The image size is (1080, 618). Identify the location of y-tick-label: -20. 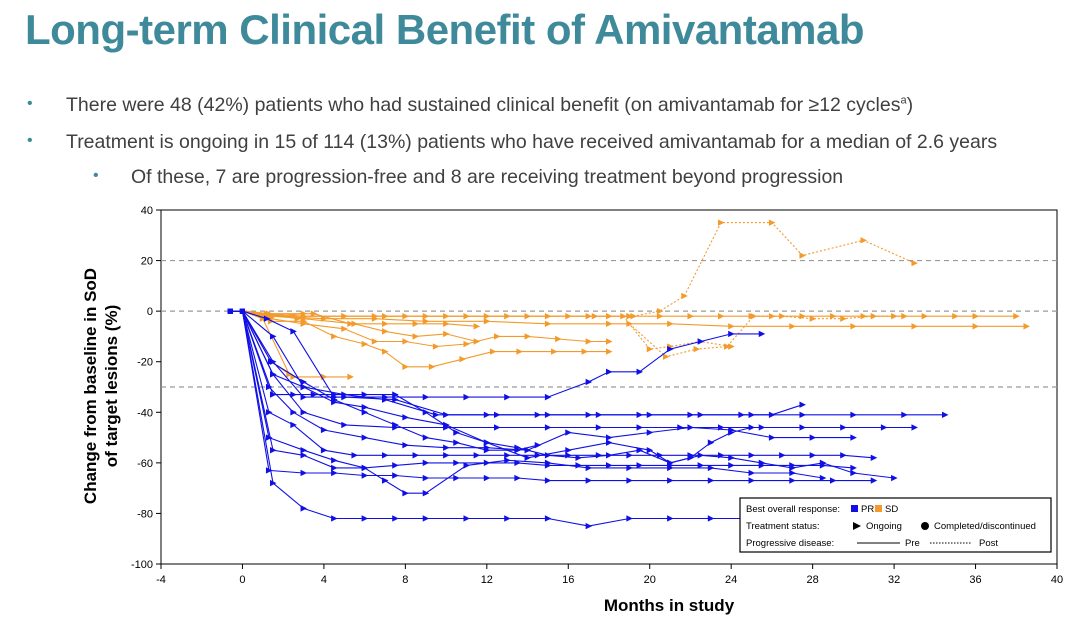
(145, 363).